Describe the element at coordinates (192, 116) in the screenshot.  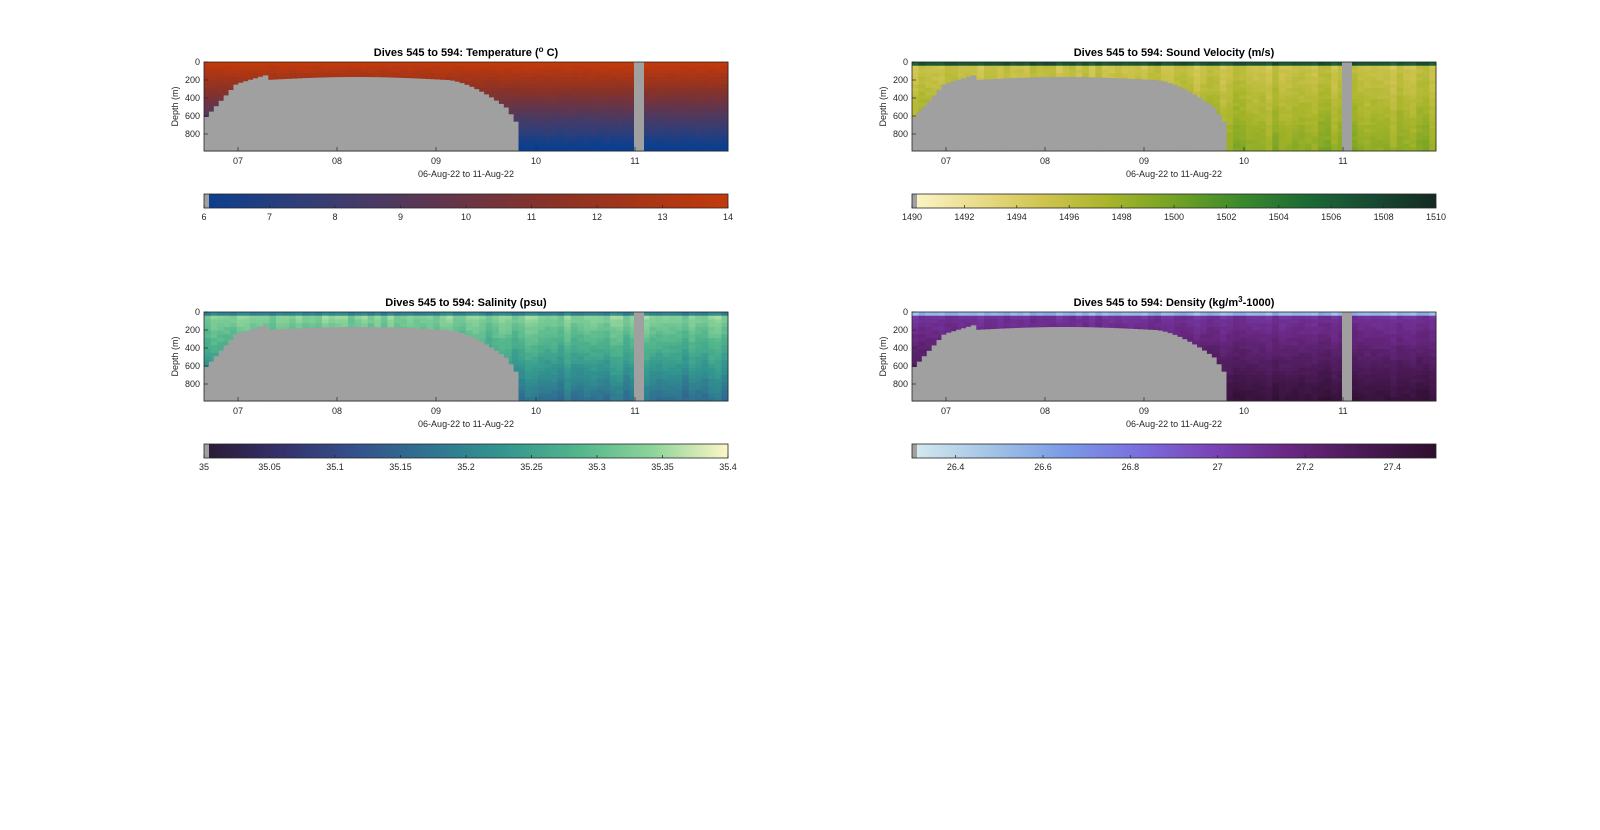
I see `y-tick-label: 600` at that location.